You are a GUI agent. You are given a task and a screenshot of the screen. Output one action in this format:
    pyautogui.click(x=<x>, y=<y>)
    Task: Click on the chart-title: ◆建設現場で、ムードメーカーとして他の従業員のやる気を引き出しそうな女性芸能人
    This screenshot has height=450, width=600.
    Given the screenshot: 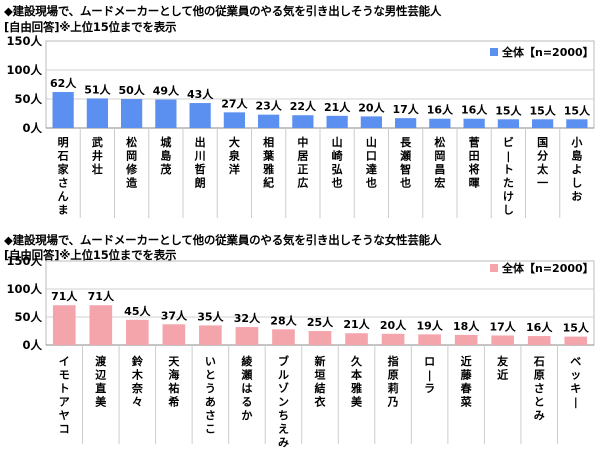 What is the action you would take?
    pyautogui.click(x=223, y=240)
    